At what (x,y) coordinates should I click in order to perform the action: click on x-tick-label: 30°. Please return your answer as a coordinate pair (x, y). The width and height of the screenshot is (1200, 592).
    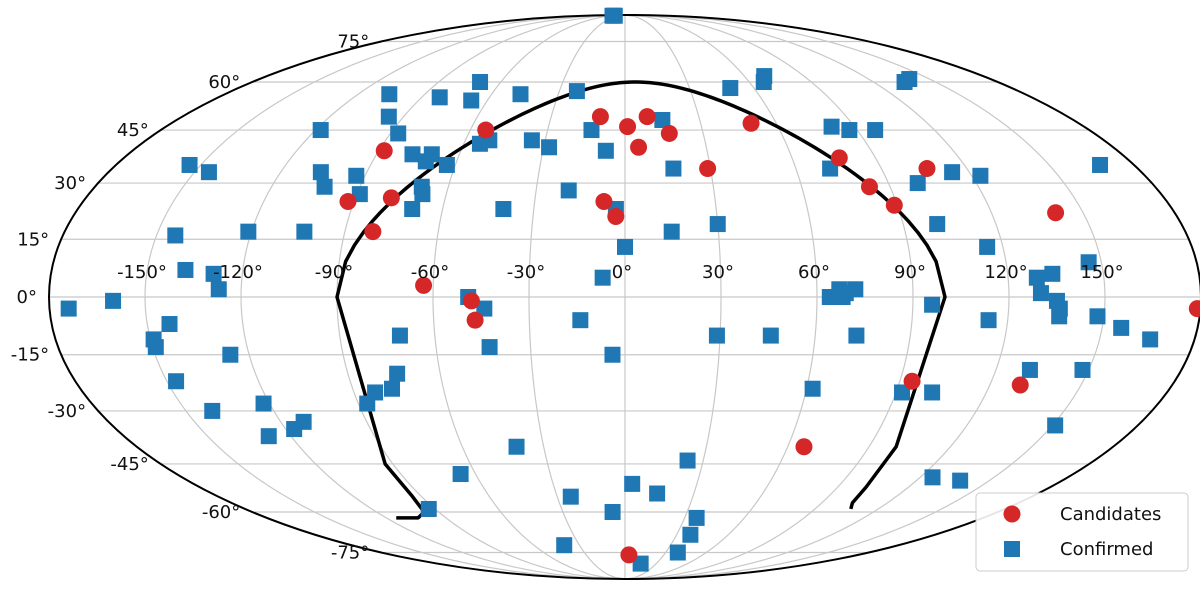
    Looking at the image, I should click on (718, 272).